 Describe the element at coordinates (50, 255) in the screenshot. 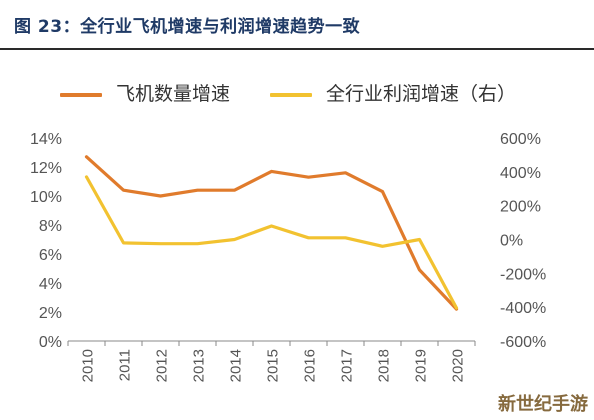

I see `left-tick-label: 6%` at that location.